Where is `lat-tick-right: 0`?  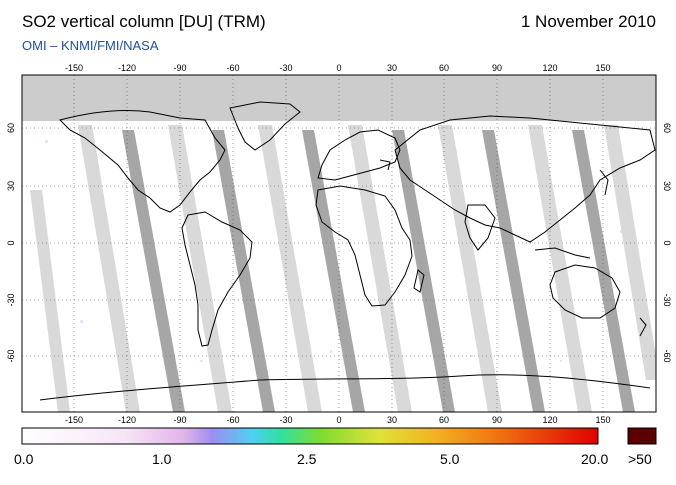 lat-tick-right: 0 is located at coordinates (667, 242).